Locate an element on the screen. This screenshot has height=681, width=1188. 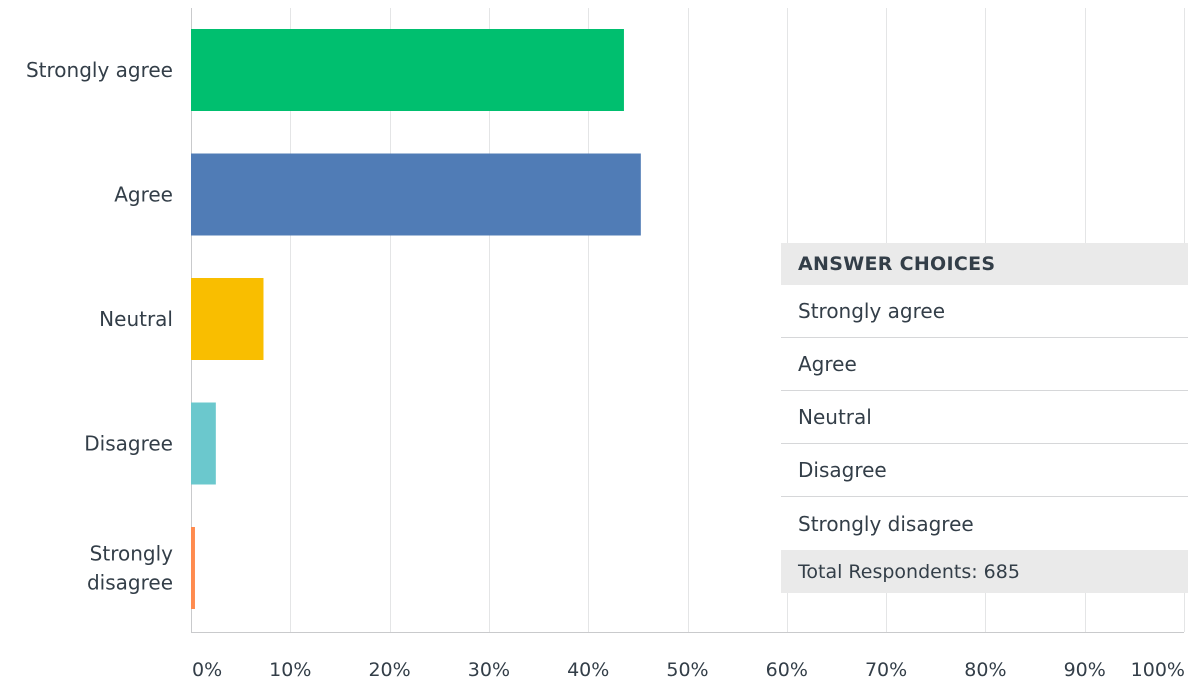
answer-row-neutral: Neutral is located at coordinates (984, 417).